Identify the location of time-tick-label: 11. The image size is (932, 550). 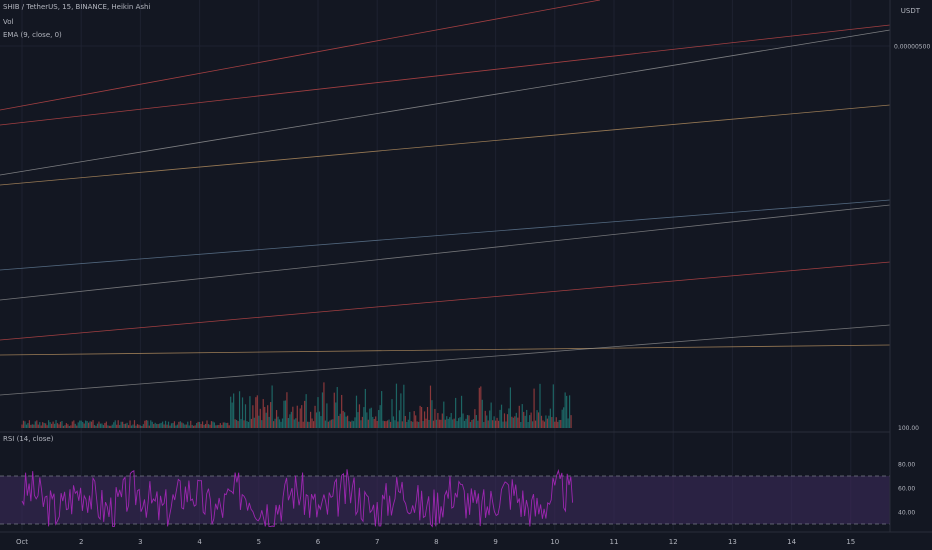
(614, 542).